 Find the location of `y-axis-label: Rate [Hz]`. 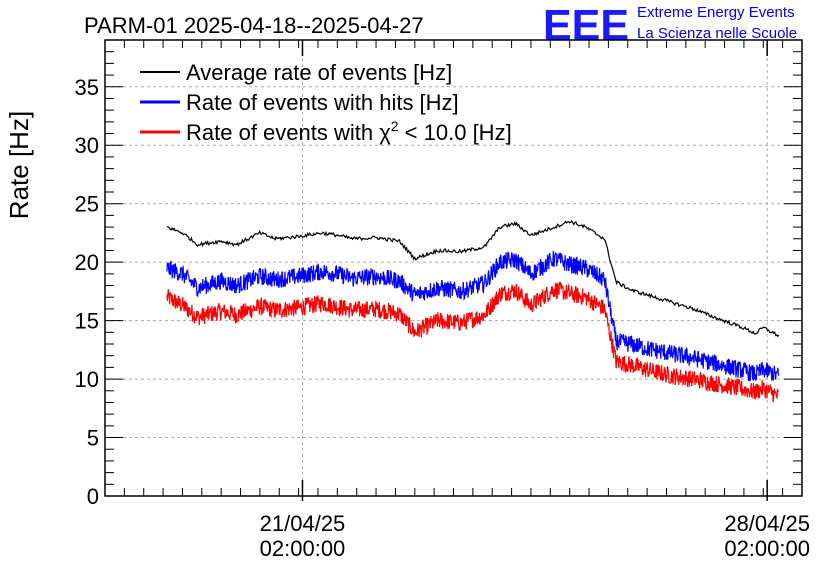

y-axis-label: Rate [Hz] is located at coordinates (19, 165).